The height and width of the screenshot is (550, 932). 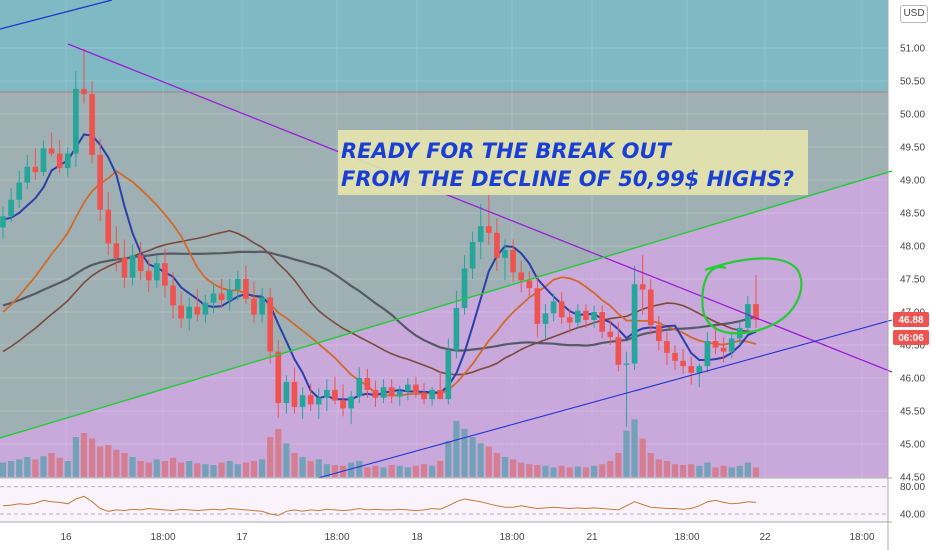 I want to click on oscillator-tick-label: 40.00, so click(x=912, y=515).